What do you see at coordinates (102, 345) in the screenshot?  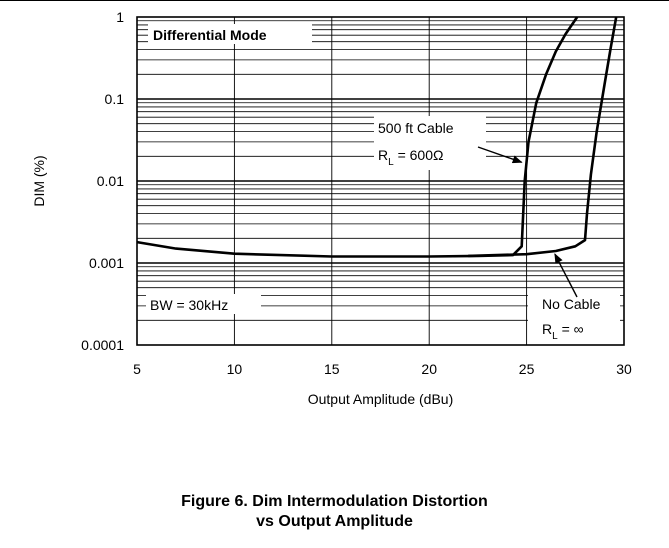 I see `y-tick-label: 0.0001` at bounding box center [102, 345].